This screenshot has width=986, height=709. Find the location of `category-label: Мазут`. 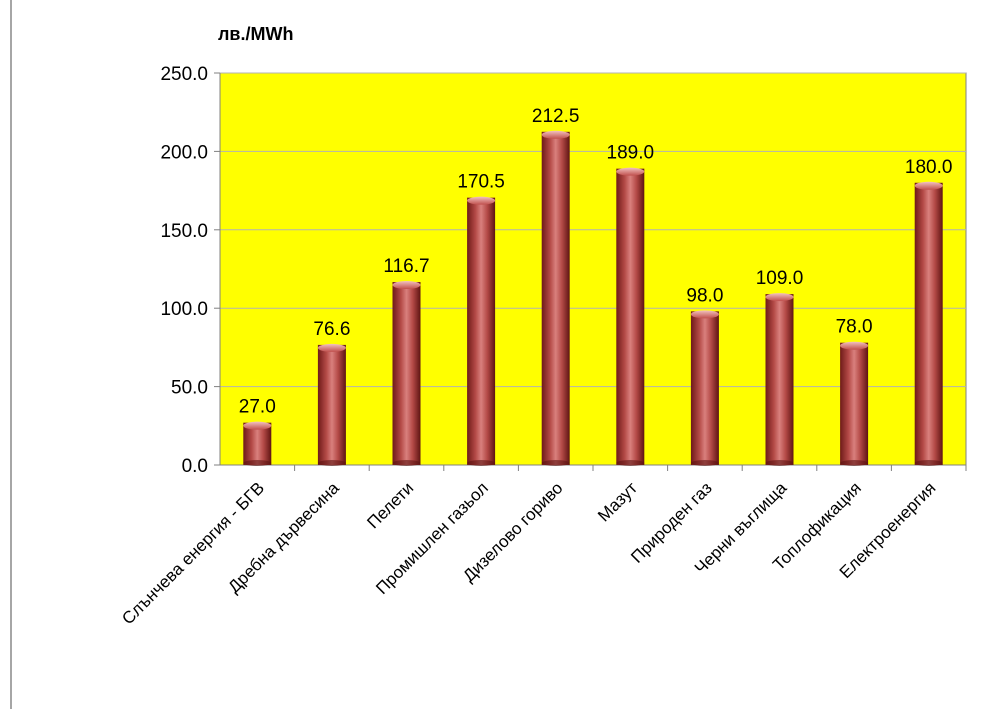

category-label: Мазут is located at coordinates (617, 501).